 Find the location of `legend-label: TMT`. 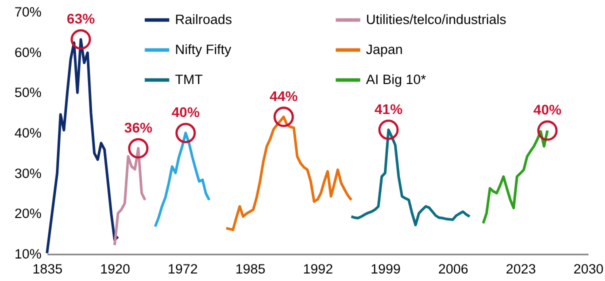

legend-label: TMT is located at coordinates (189, 79).